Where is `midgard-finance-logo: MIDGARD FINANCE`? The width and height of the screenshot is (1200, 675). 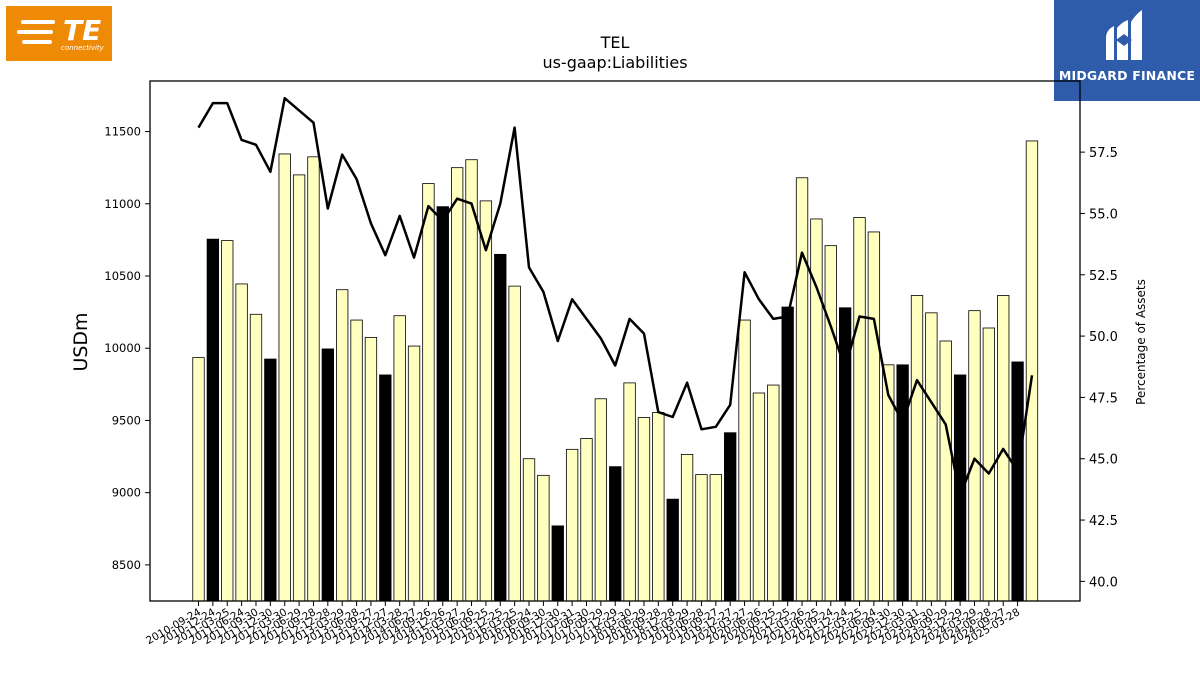
midgard-finance-logo: MIDGARD FINANCE is located at coordinates (1127, 50).